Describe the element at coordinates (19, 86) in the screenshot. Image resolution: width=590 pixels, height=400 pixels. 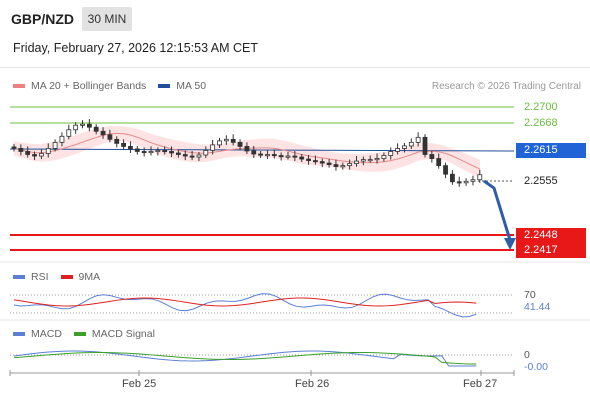
I see `ma20-swatch` at that location.